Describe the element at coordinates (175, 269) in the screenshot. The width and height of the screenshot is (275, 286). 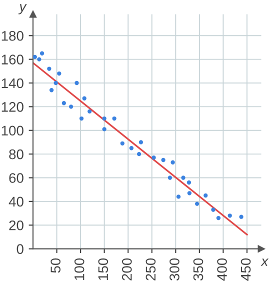
I see `x-tick-label: 300` at that location.